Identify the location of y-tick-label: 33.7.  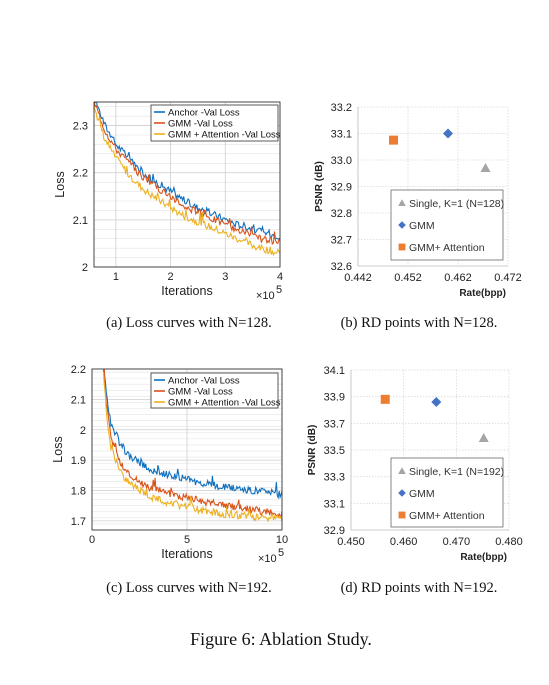
(334, 424).